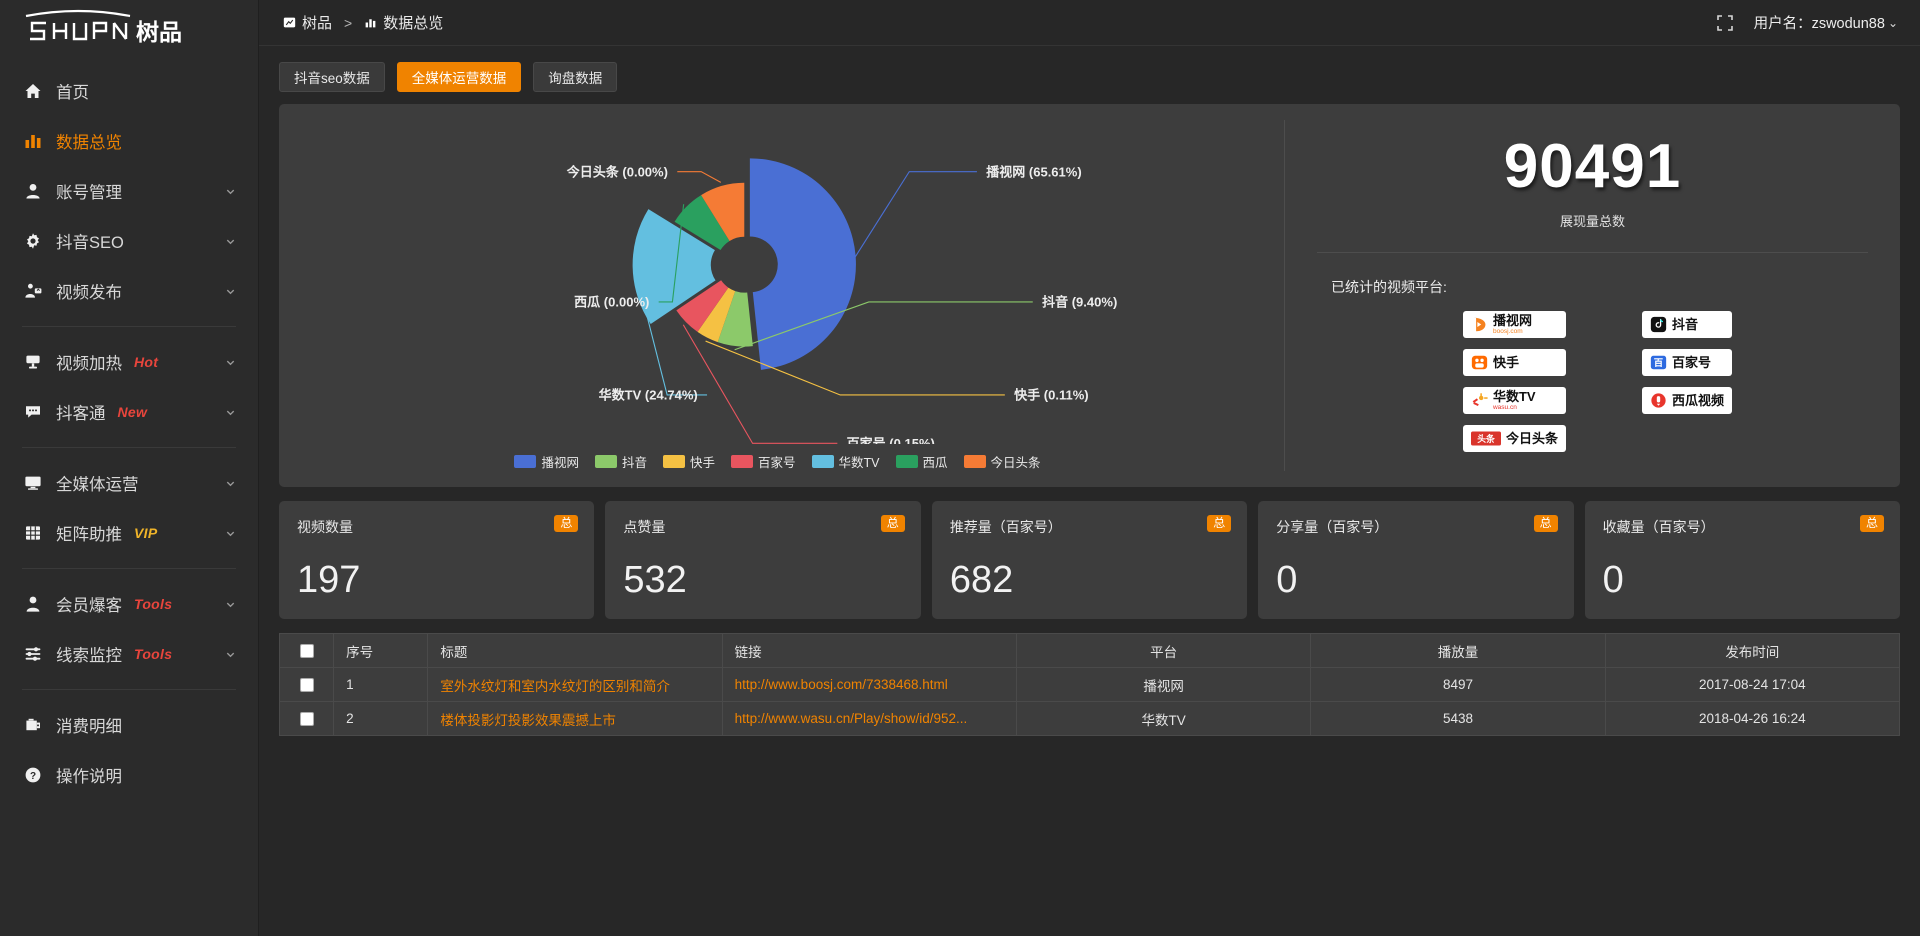  I want to click on row-url-link: http://www.boosj.com/7338468.html, so click(841, 684).